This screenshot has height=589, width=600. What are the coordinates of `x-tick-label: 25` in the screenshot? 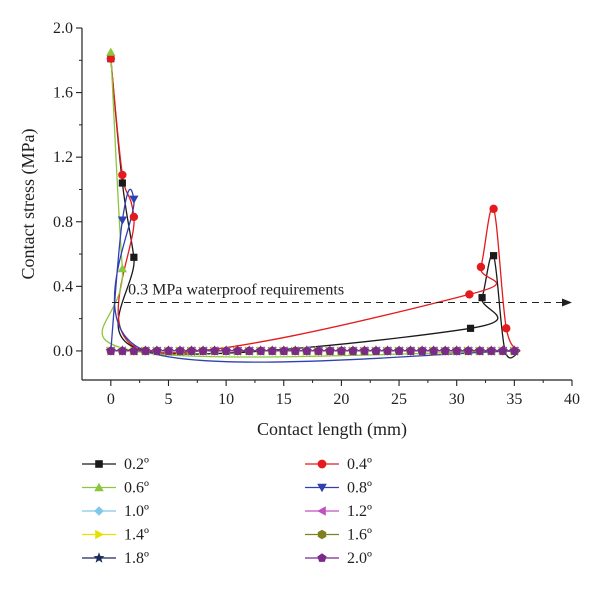 It's located at (399, 399).